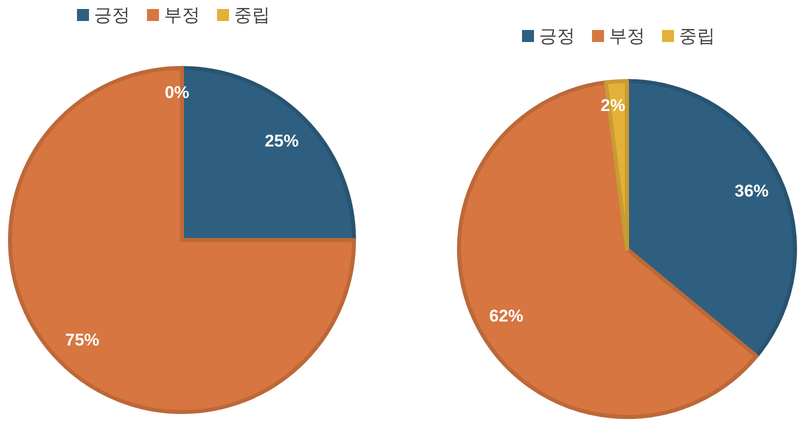  What do you see at coordinates (751, 190) in the screenshot?
I see `data-label: 36%` at bounding box center [751, 190].